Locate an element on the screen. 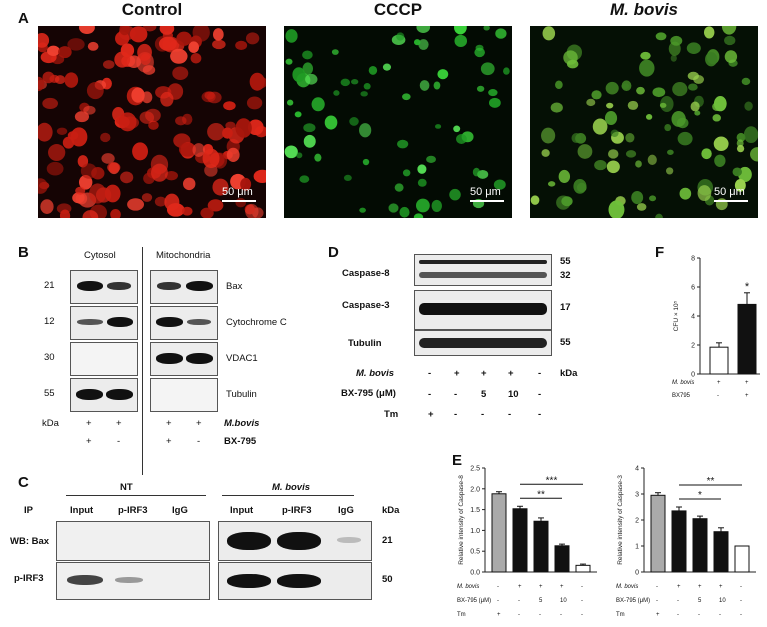  mitochondria-label: Mitochondria is located at coordinates (183, 255).